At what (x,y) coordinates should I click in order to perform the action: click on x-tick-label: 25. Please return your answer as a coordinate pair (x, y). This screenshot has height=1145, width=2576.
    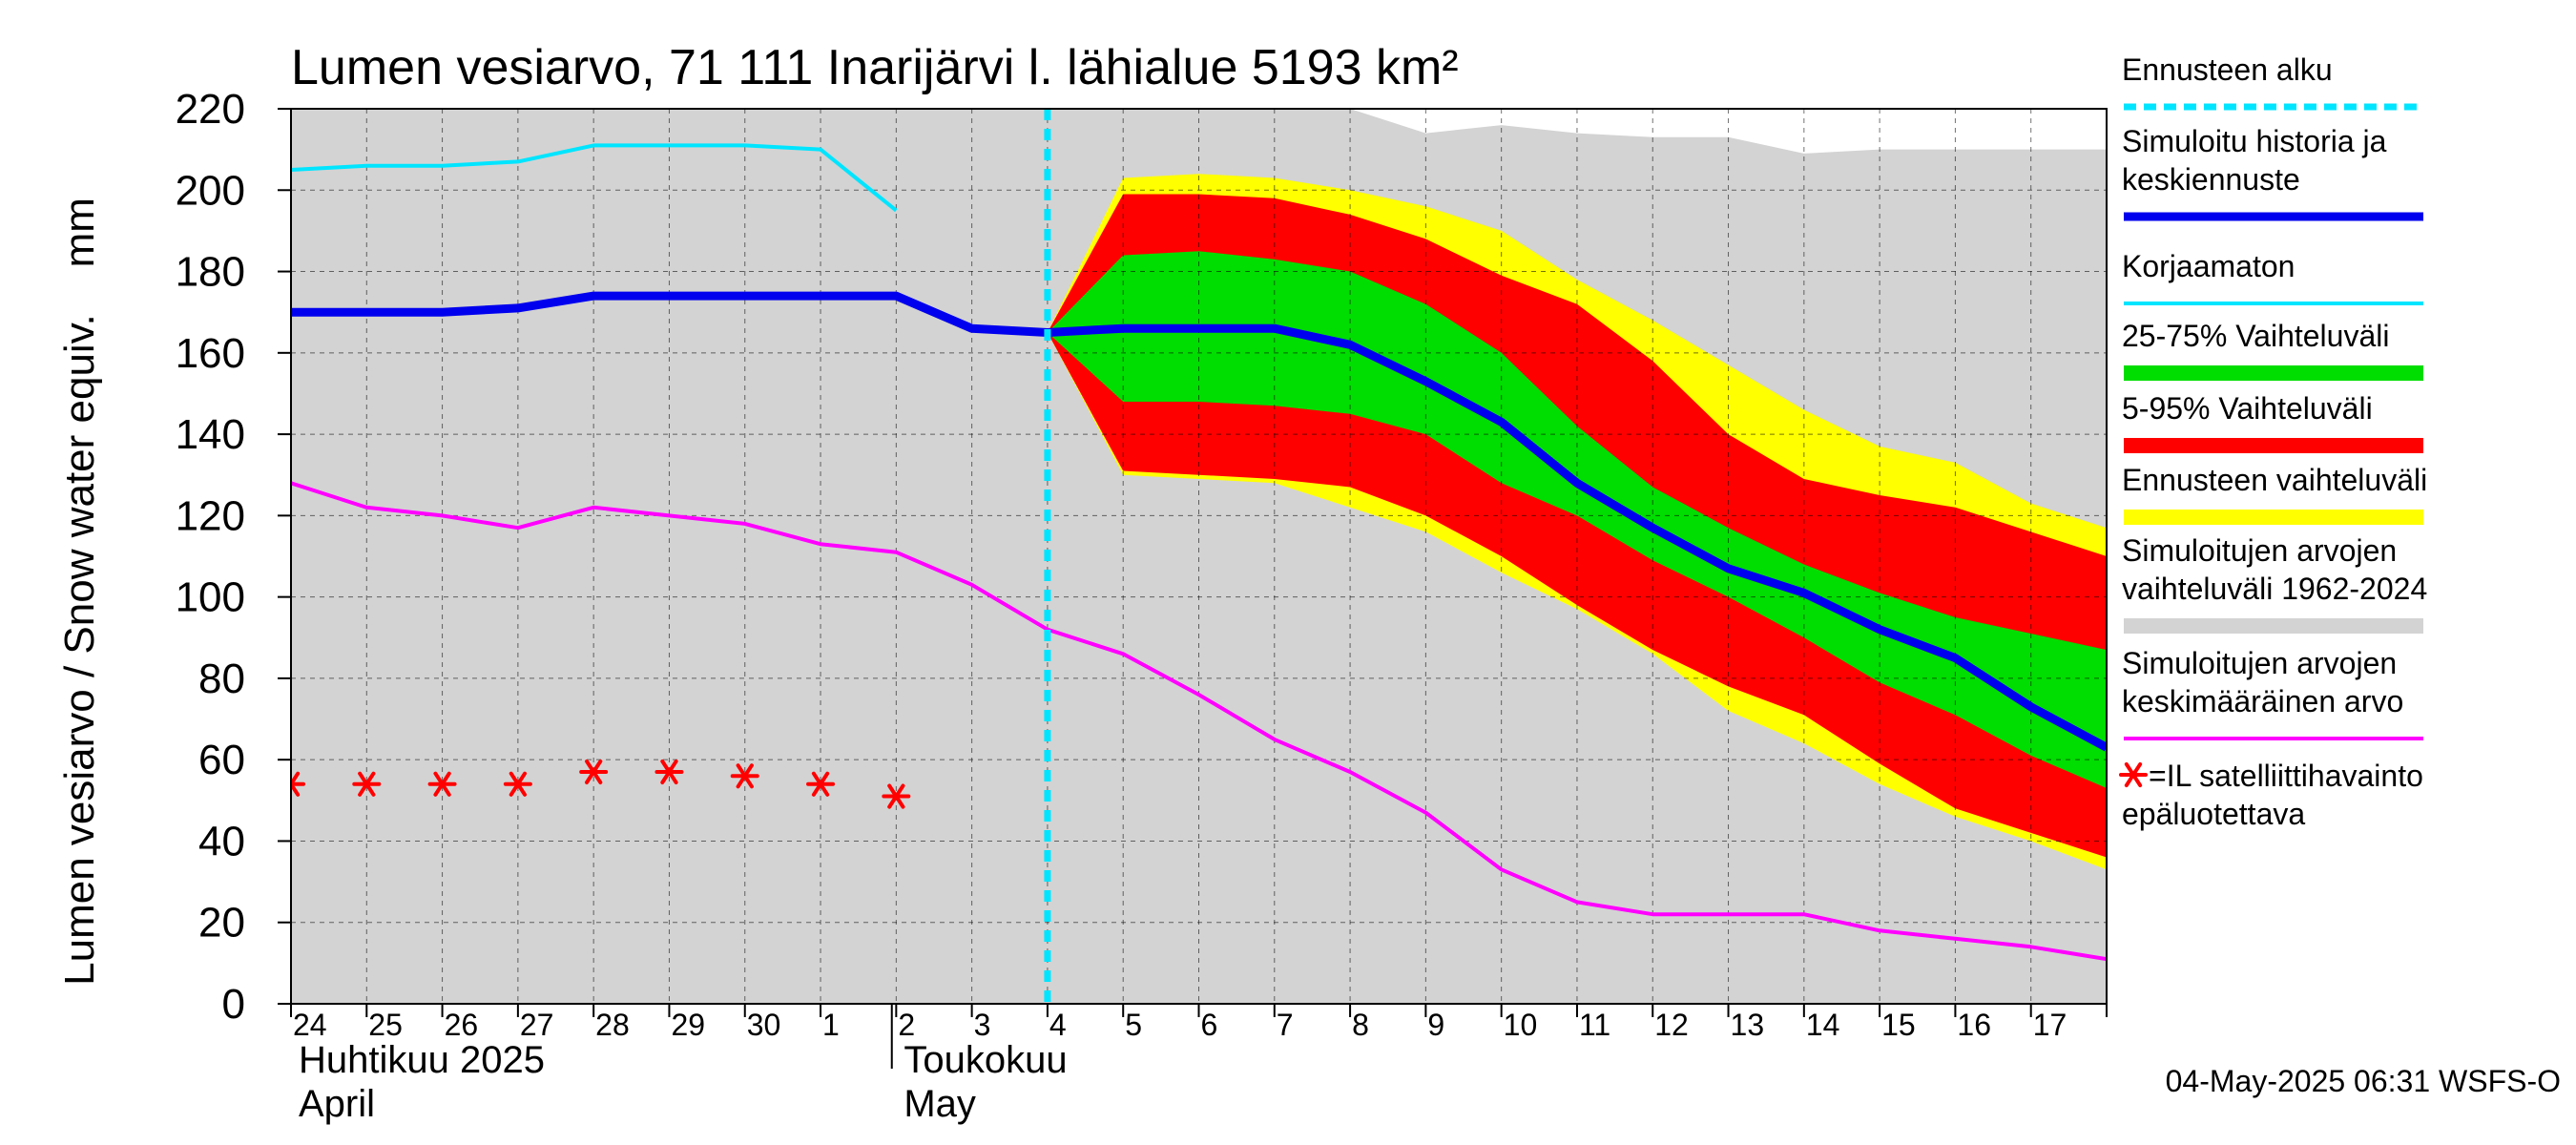
    Looking at the image, I should click on (385, 1025).